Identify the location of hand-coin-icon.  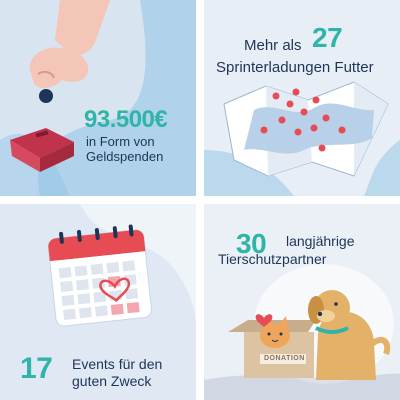
(69, 51).